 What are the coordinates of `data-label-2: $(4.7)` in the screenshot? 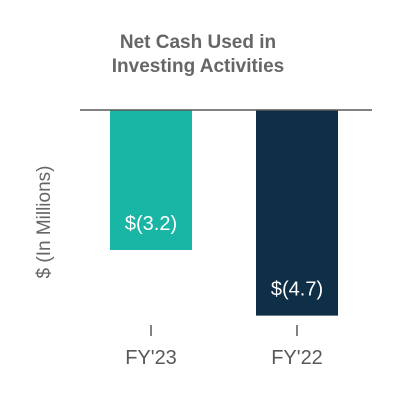 It's located at (297, 290).